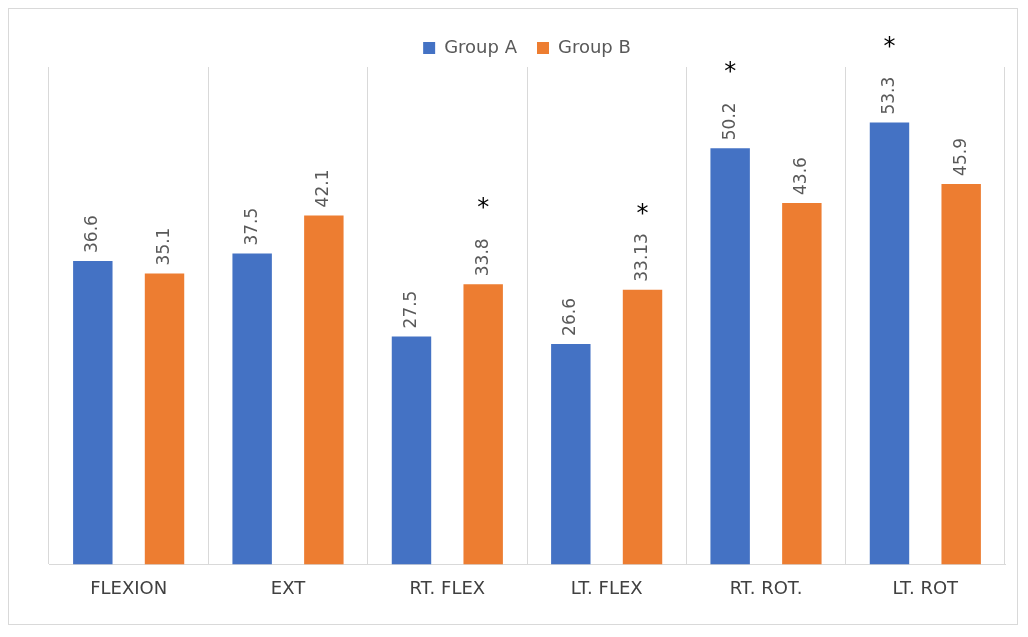 Image resolution: width=1028 pixels, height=637 pixels. I want to click on data-label: 27.5, so click(409, 309).